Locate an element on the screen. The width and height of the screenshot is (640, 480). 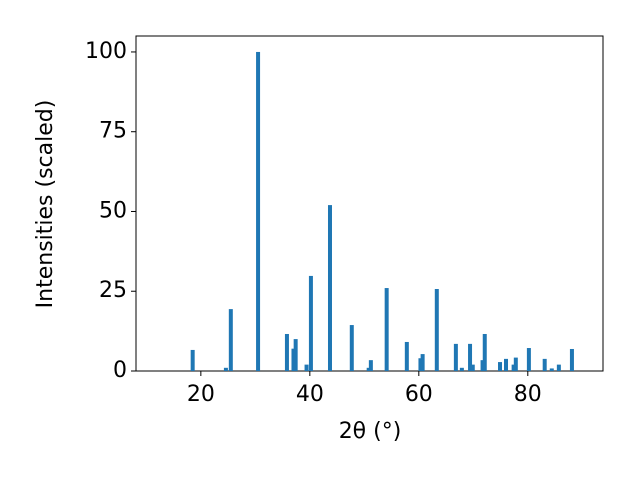
y-tick-label: 0 is located at coordinates (120, 370).